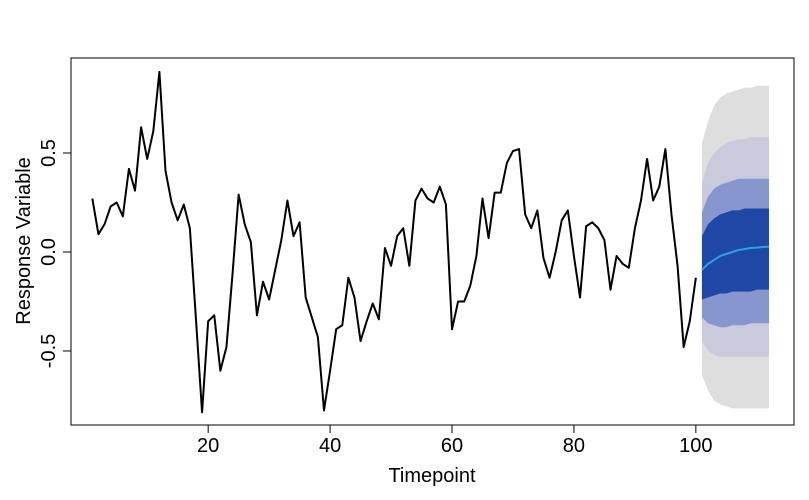 The image size is (809, 500). Describe the element at coordinates (49, 351) in the screenshot. I see `y-tick-label: -0.5` at that location.